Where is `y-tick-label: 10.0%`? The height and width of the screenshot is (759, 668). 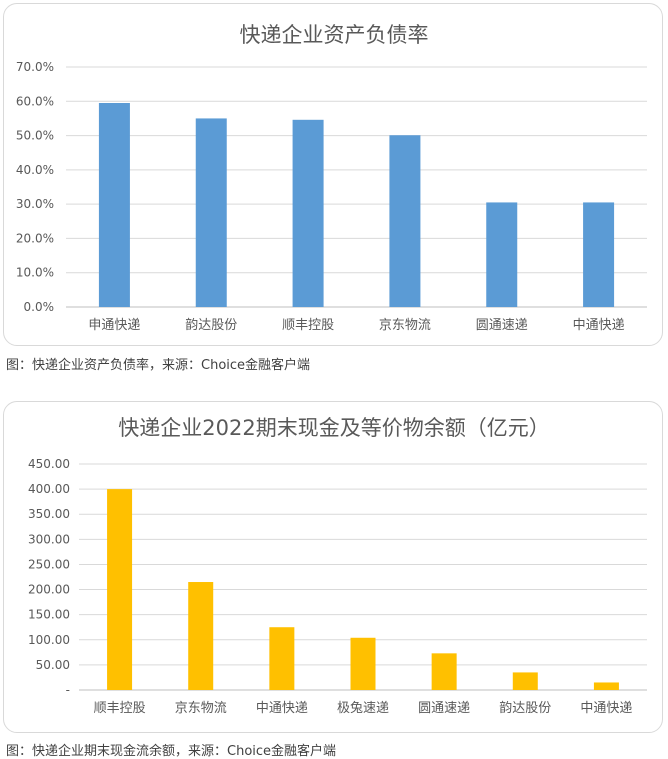 y-tick-label: 10.0% is located at coordinates (35, 273).